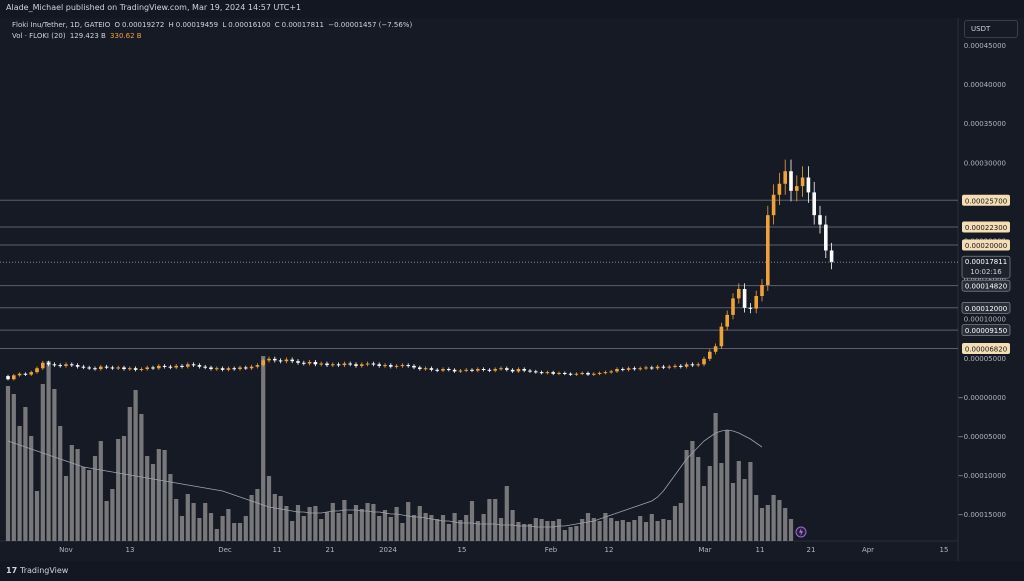 Image resolution: width=1024 pixels, height=581 pixels. I want to click on x-tick-label: Dec, so click(225, 550).